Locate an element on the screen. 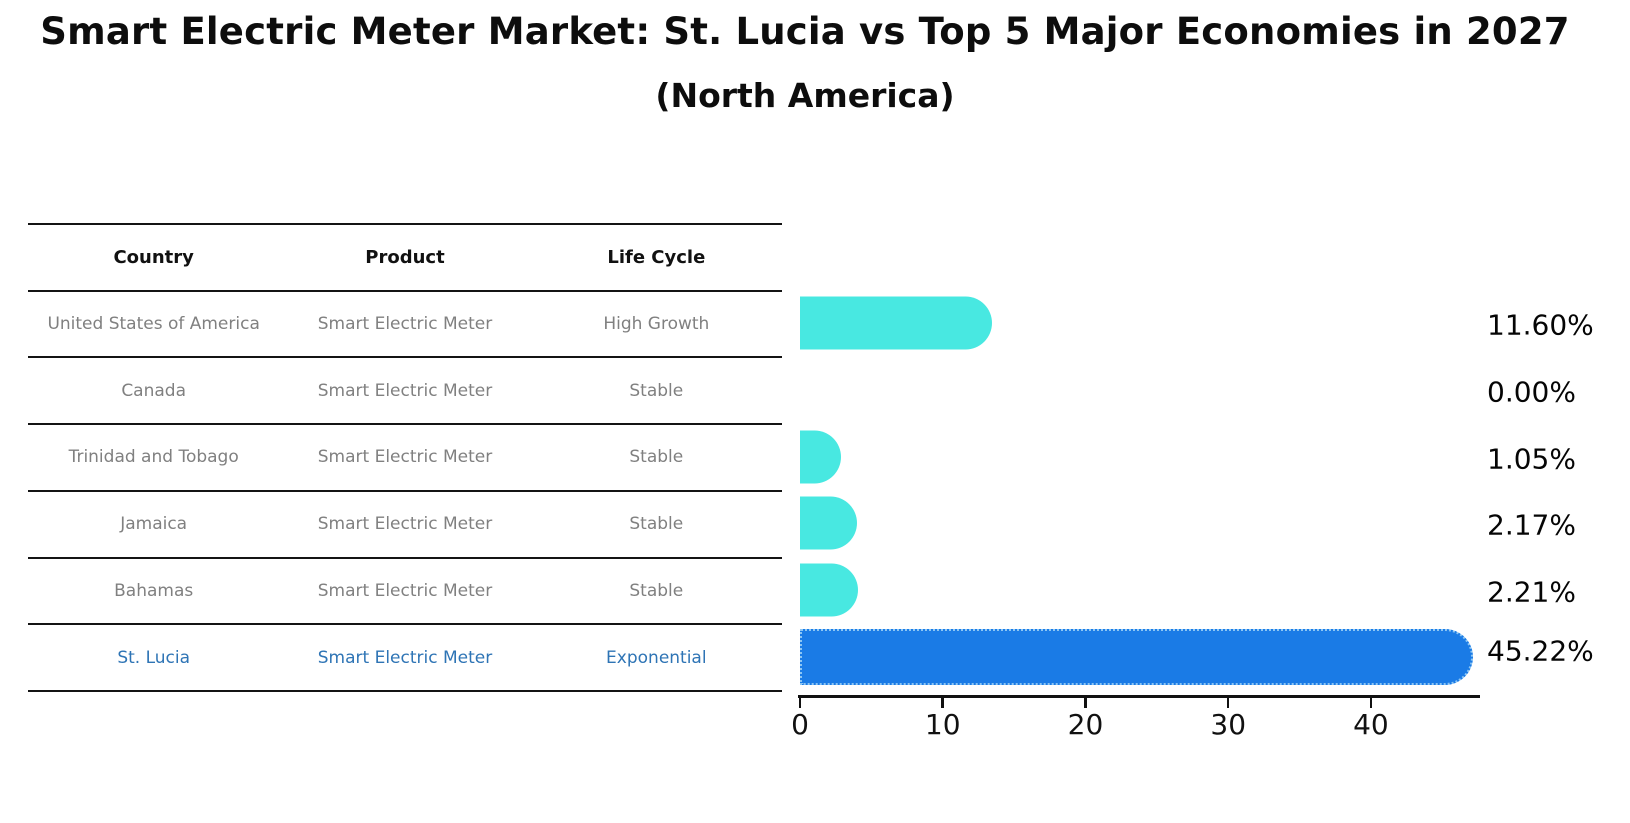 This screenshot has height=823, width=1630. table-cell-country: Canada is located at coordinates (154, 390).